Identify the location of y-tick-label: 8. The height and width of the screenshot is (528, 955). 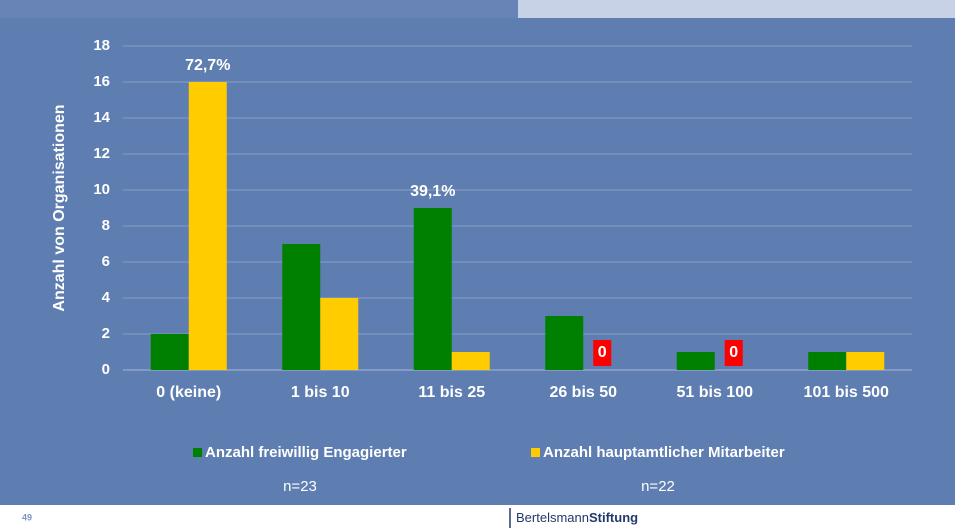
(106, 225).